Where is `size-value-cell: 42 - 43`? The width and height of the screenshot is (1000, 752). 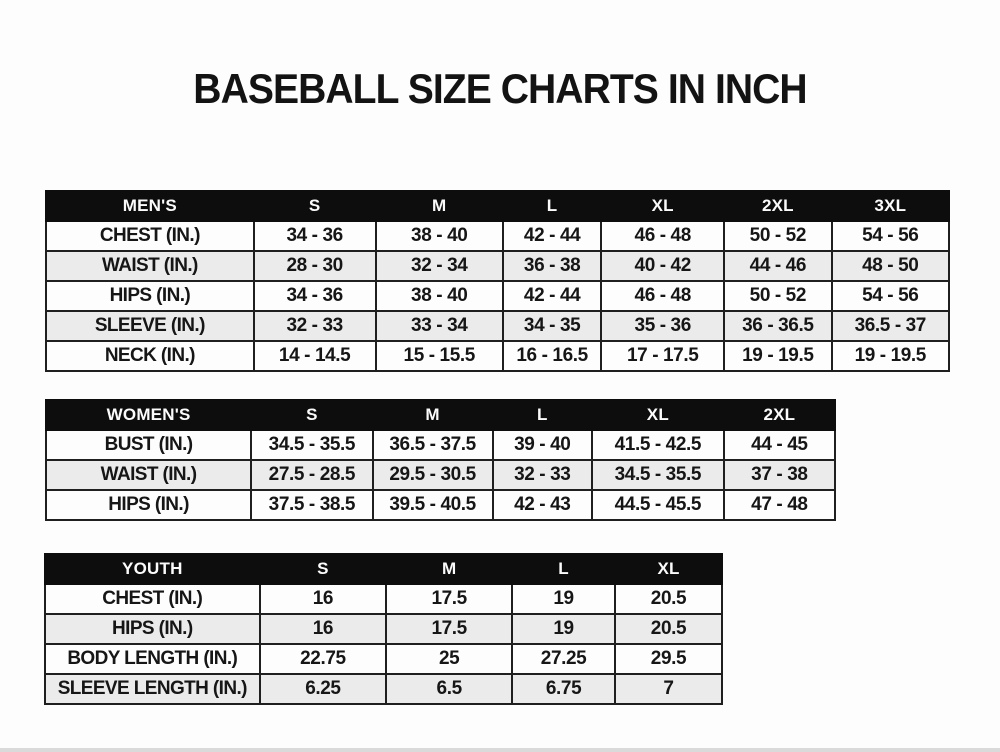 size-value-cell: 42 - 43 is located at coordinates (542, 505).